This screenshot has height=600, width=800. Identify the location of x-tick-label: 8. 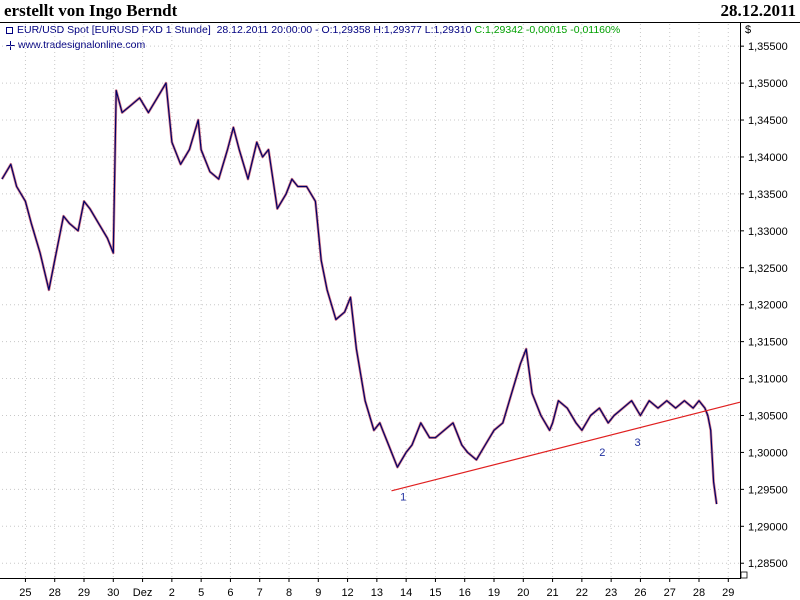
(289, 593).